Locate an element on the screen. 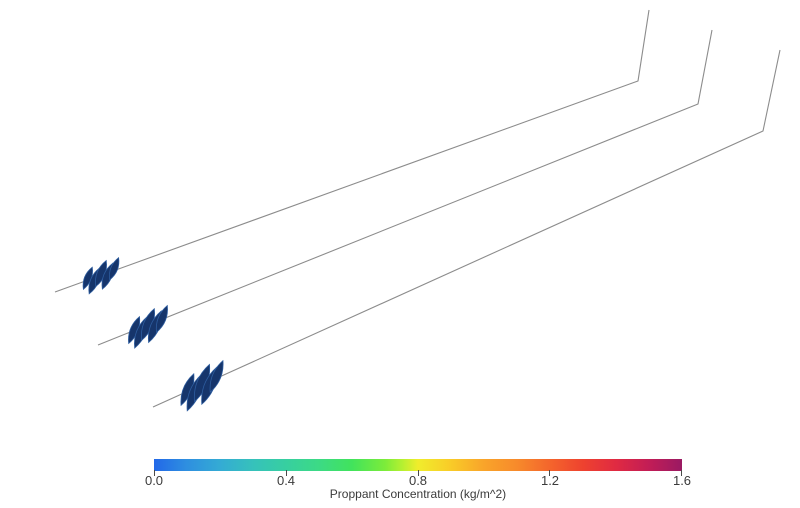 The image size is (800, 508). colorbar-tick-label: 0.0 is located at coordinates (154, 480).